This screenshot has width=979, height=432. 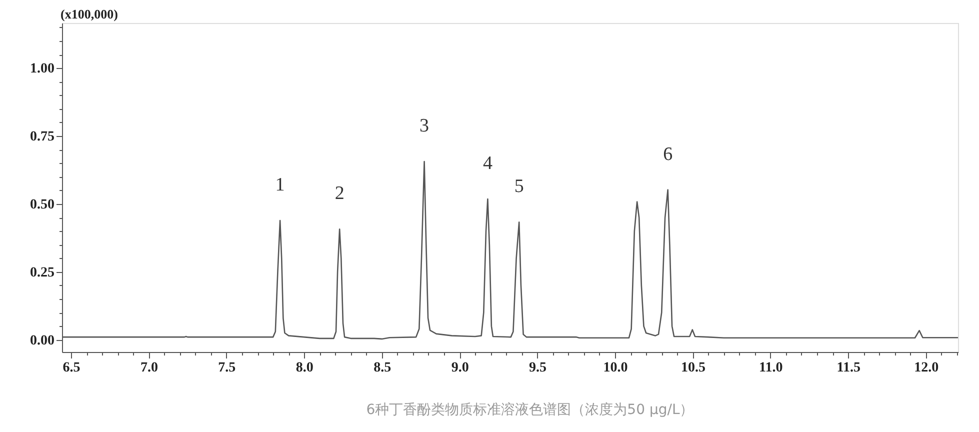 I want to click on x-tick-label: 11.0, so click(x=771, y=368).